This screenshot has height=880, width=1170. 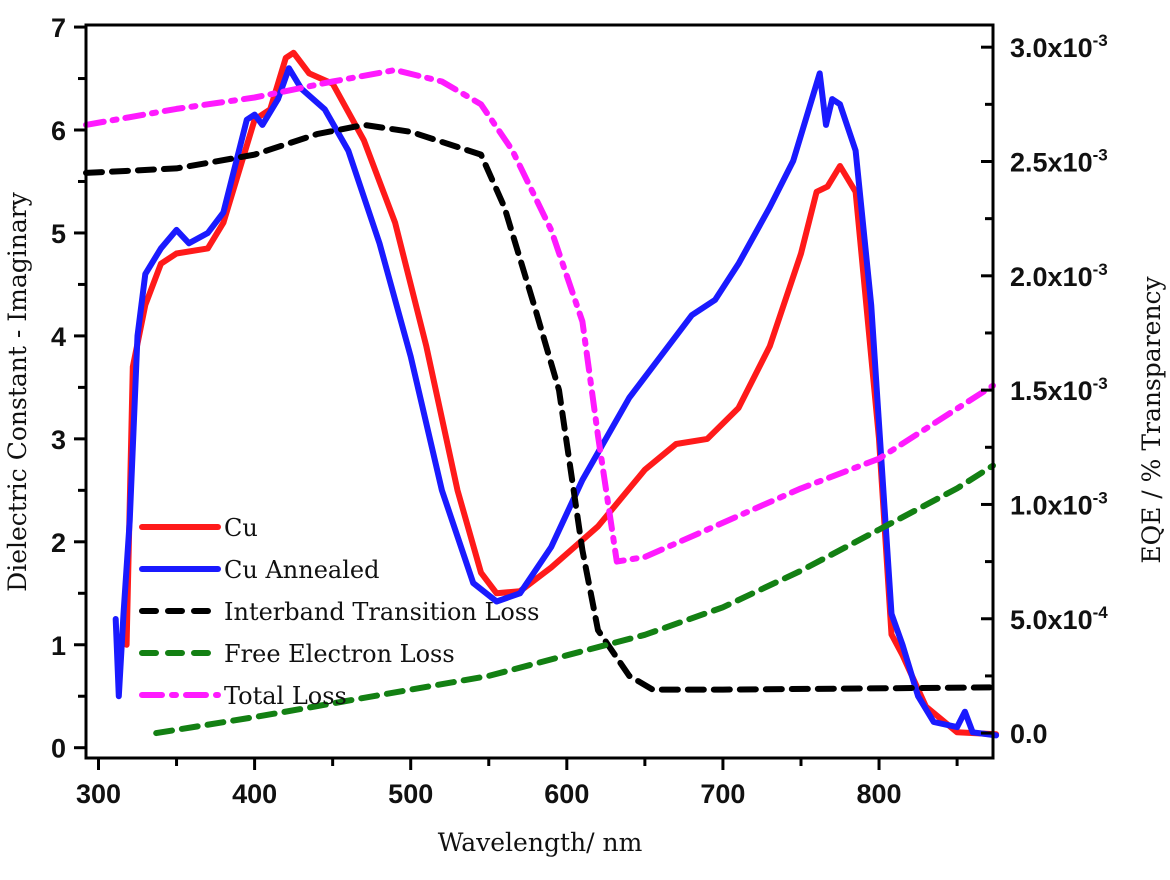 I want to click on legend-item: Free Electron Loss, so click(x=297, y=654).